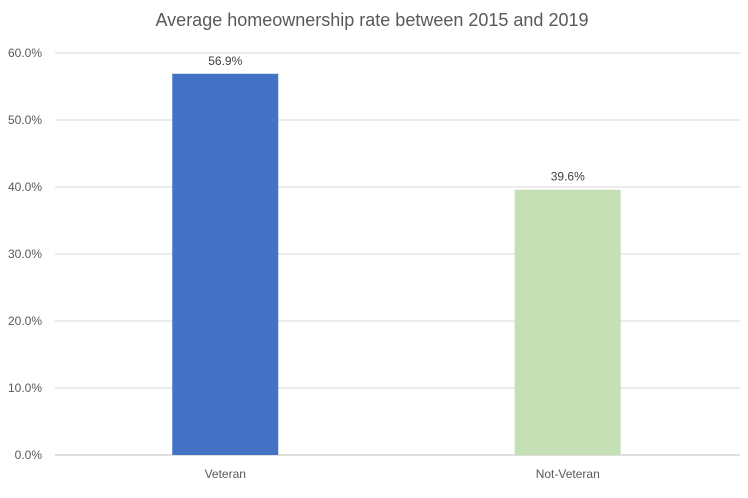 Image resolution: width=748 pixels, height=498 pixels. What do you see at coordinates (568, 177) in the screenshot?
I see `data-label: 39.6%` at bounding box center [568, 177].